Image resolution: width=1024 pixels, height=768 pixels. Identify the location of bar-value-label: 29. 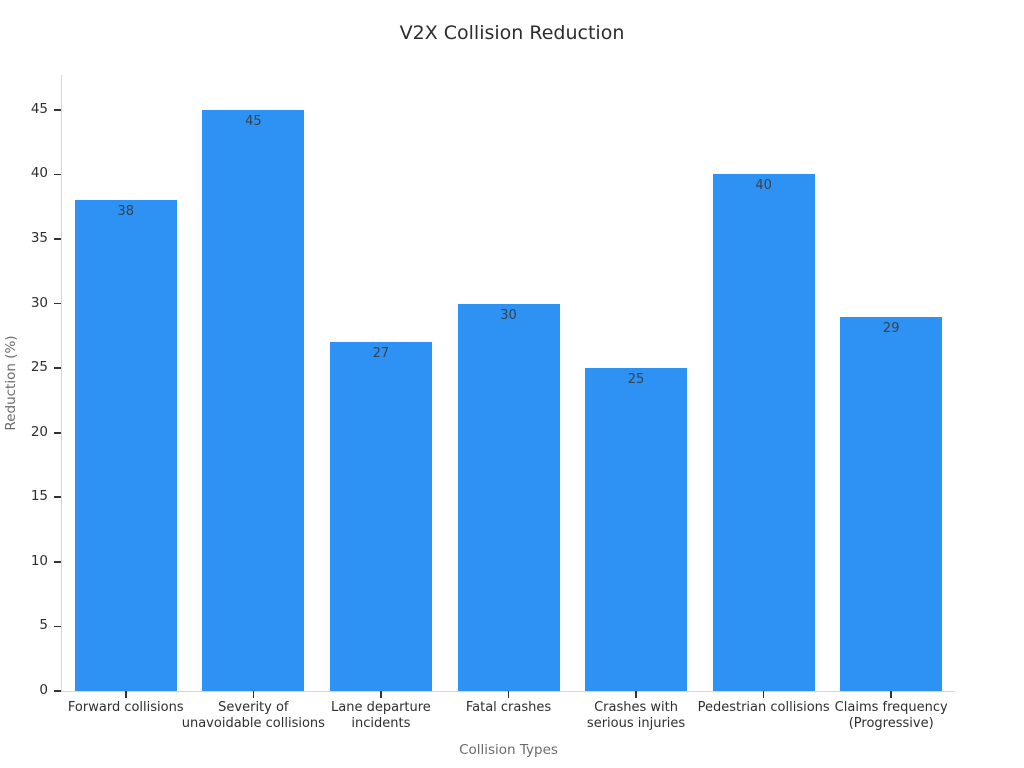
(891, 328).